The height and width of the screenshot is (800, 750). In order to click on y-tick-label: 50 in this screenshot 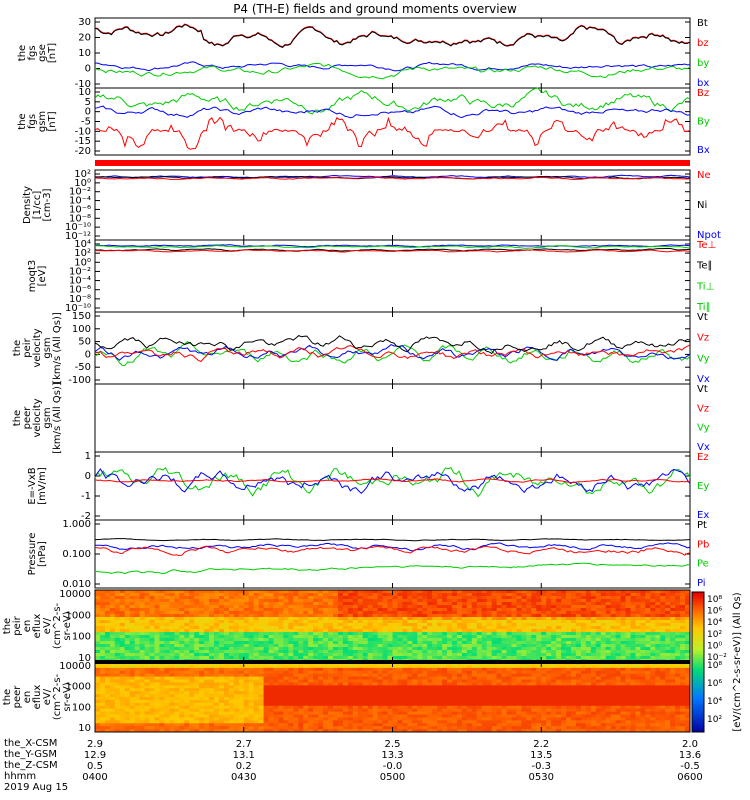, I will do `click(84, 342)`.